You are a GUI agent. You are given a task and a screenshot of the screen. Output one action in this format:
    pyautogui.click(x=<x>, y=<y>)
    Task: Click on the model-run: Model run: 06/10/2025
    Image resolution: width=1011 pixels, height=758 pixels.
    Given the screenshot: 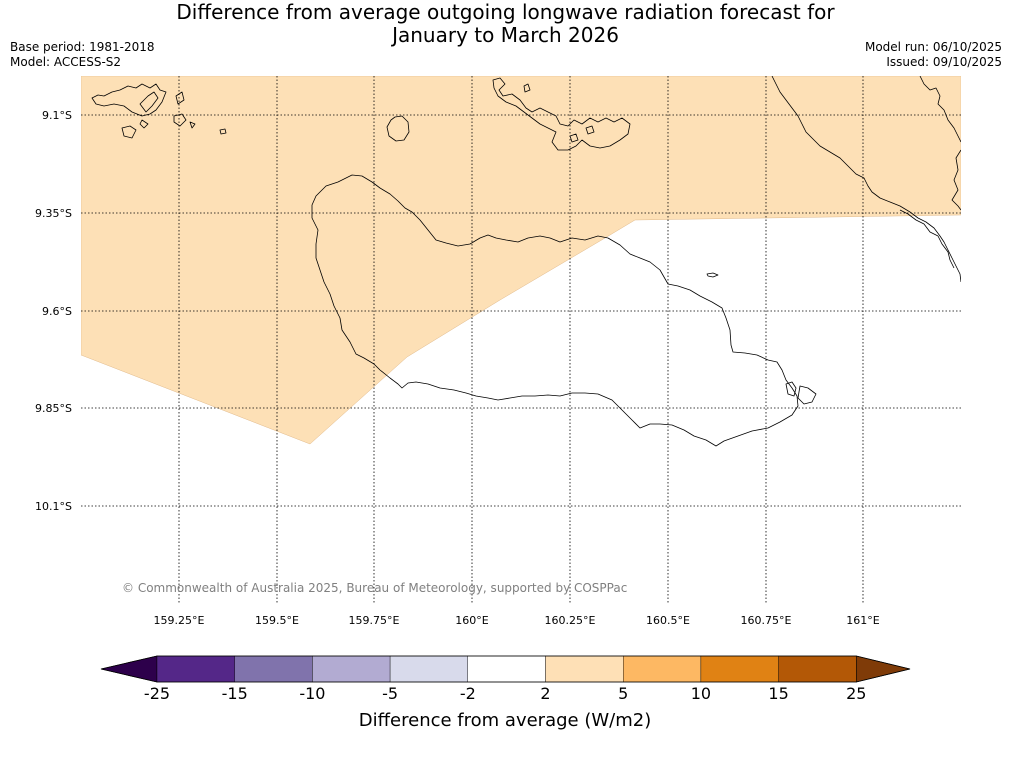 What is the action you would take?
    pyautogui.click(x=933, y=47)
    